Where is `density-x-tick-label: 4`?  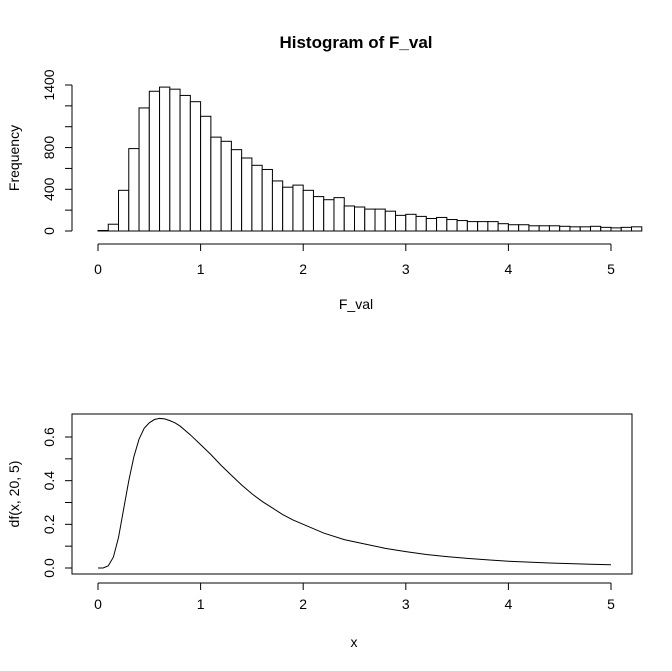 density-x-tick-label: 4 is located at coordinates (509, 604).